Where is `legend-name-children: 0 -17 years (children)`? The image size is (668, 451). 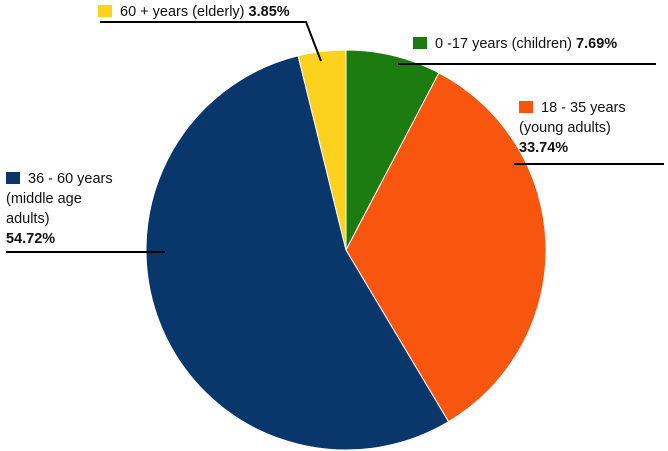 legend-name-children: 0 -17 years (children) is located at coordinates (503, 44).